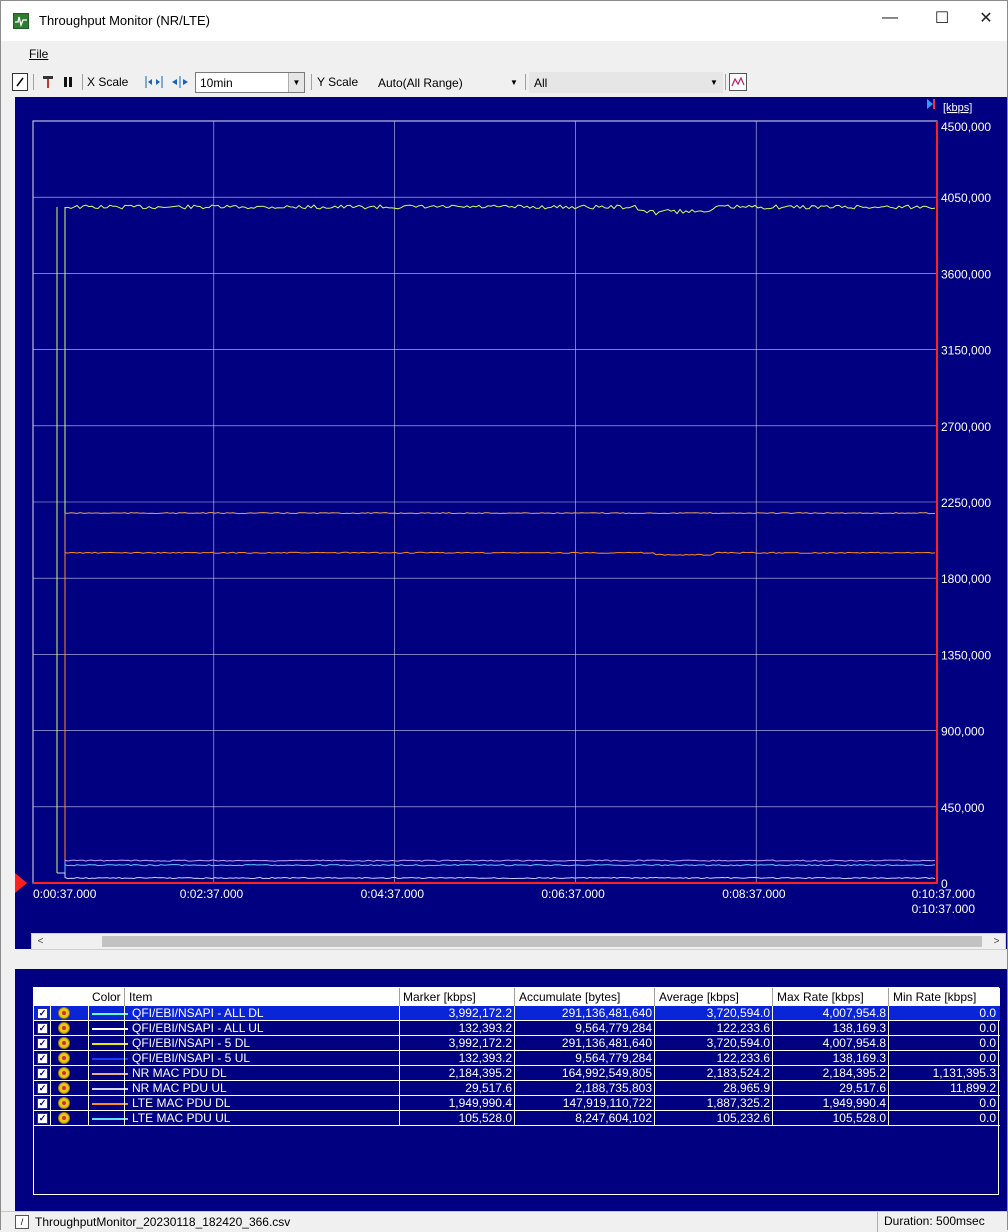 This screenshot has width=1008, height=1232. Describe the element at coordinates (65, 894) in the screenshot. I see `x-tick-label: 0:00:37.000` at that location.